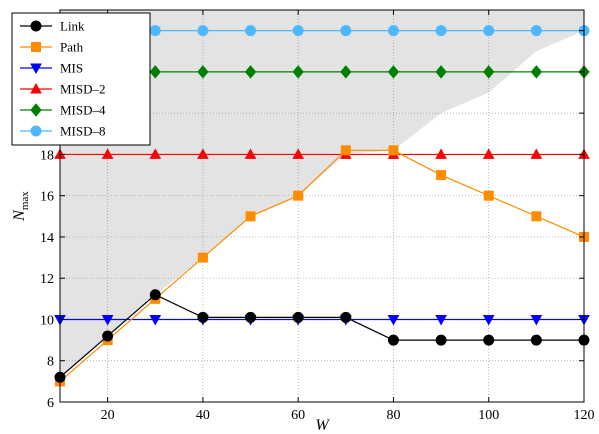  Describe the element at coordinates (72, 26) in the screenshot. I see `legend-label: Link` at that location.